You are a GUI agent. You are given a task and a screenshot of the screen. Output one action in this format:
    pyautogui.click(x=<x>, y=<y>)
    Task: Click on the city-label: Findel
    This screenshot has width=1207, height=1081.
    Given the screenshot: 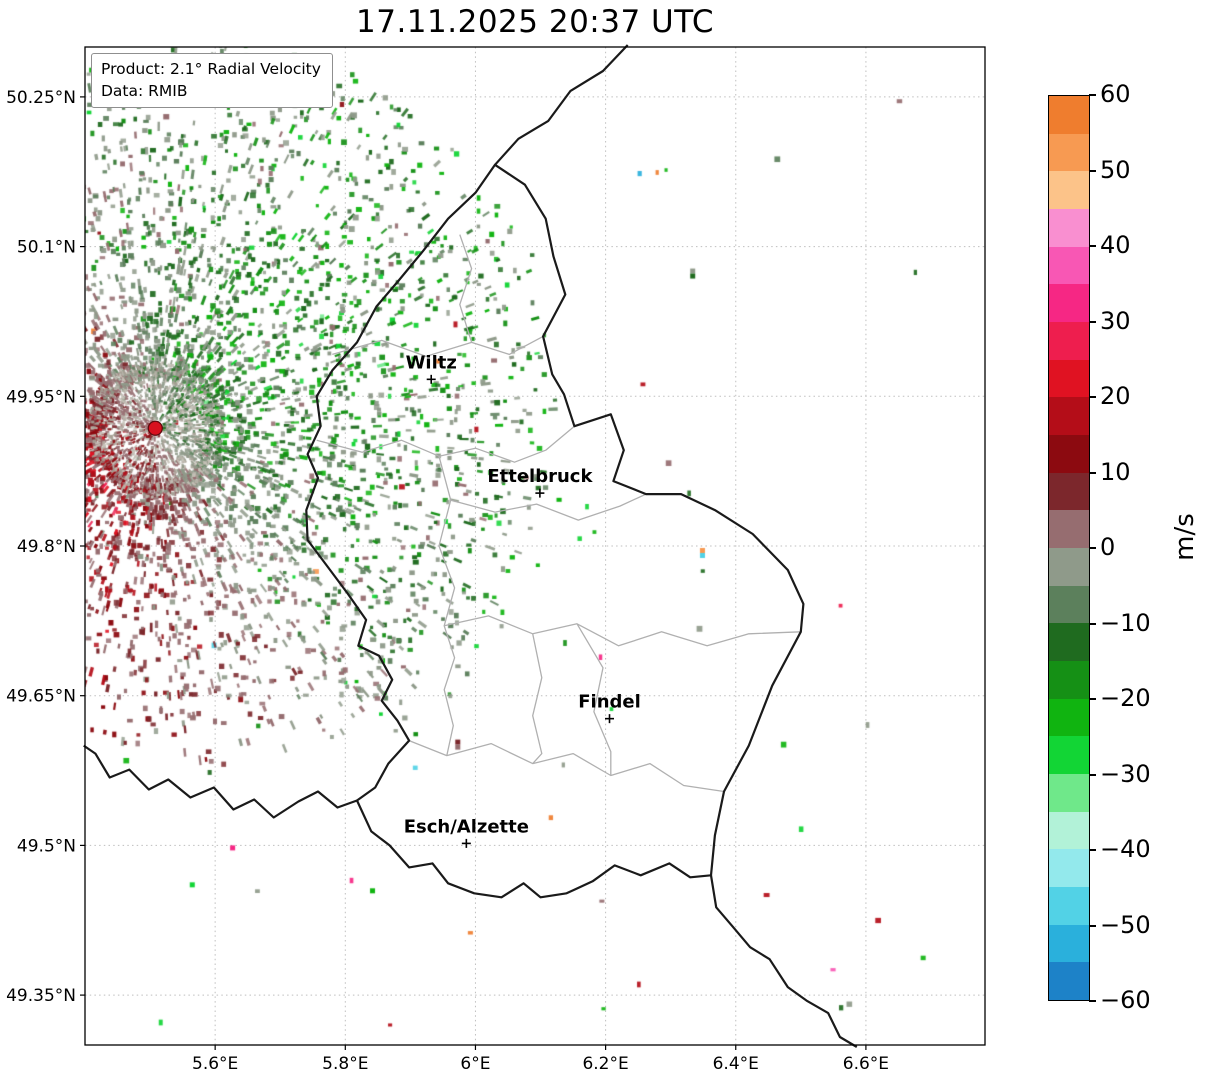 What is the action you would take?
    pyautogui.click(x=609, y=702)
    